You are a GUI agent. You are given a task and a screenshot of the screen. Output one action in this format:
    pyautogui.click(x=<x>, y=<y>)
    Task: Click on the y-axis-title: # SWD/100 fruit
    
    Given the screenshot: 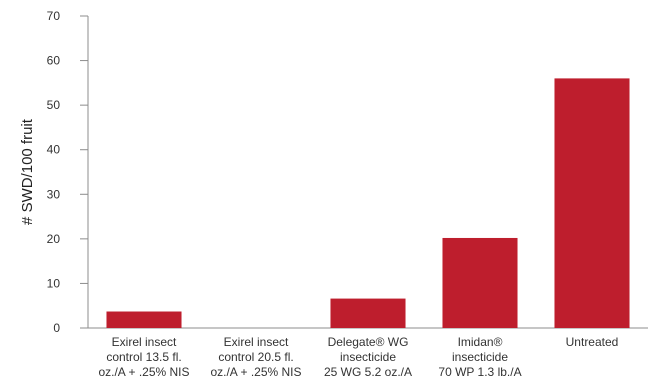 What is the action you would take?
    pyautogui.click(x=27, y=171)
    